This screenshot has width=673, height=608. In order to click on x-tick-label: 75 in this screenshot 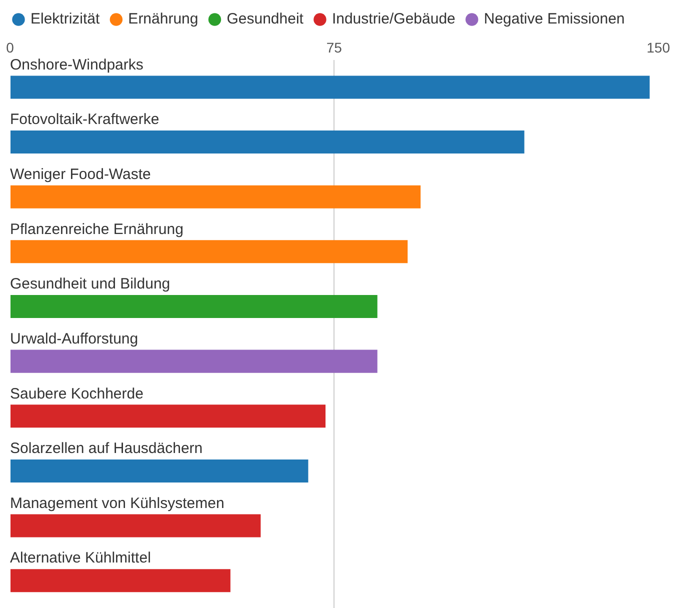, I will do `click(334, 47)`.